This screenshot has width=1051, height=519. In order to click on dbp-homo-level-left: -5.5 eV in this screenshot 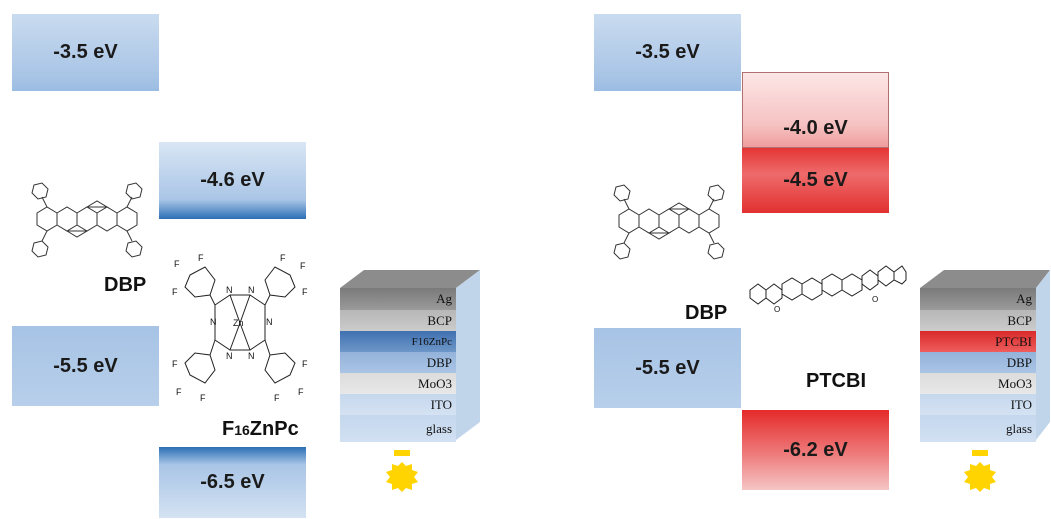, I will do `click(85, 366)`.